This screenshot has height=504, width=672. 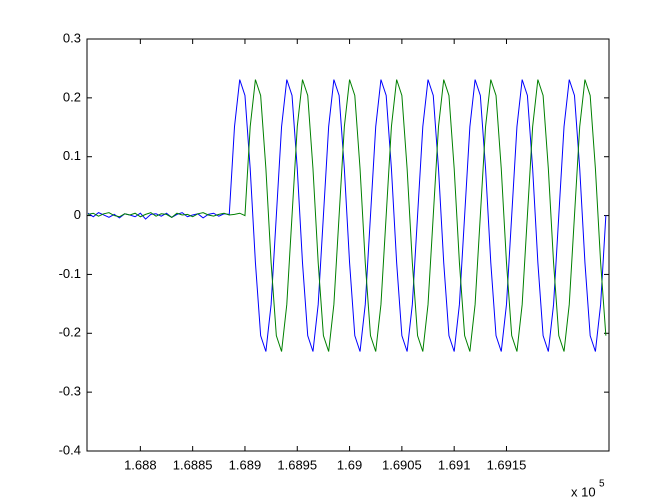 What do you see at coordinates (193, 464) in the screenshot?
I see `x-tick-label: 1.6885` at bounding box center [193, 464].